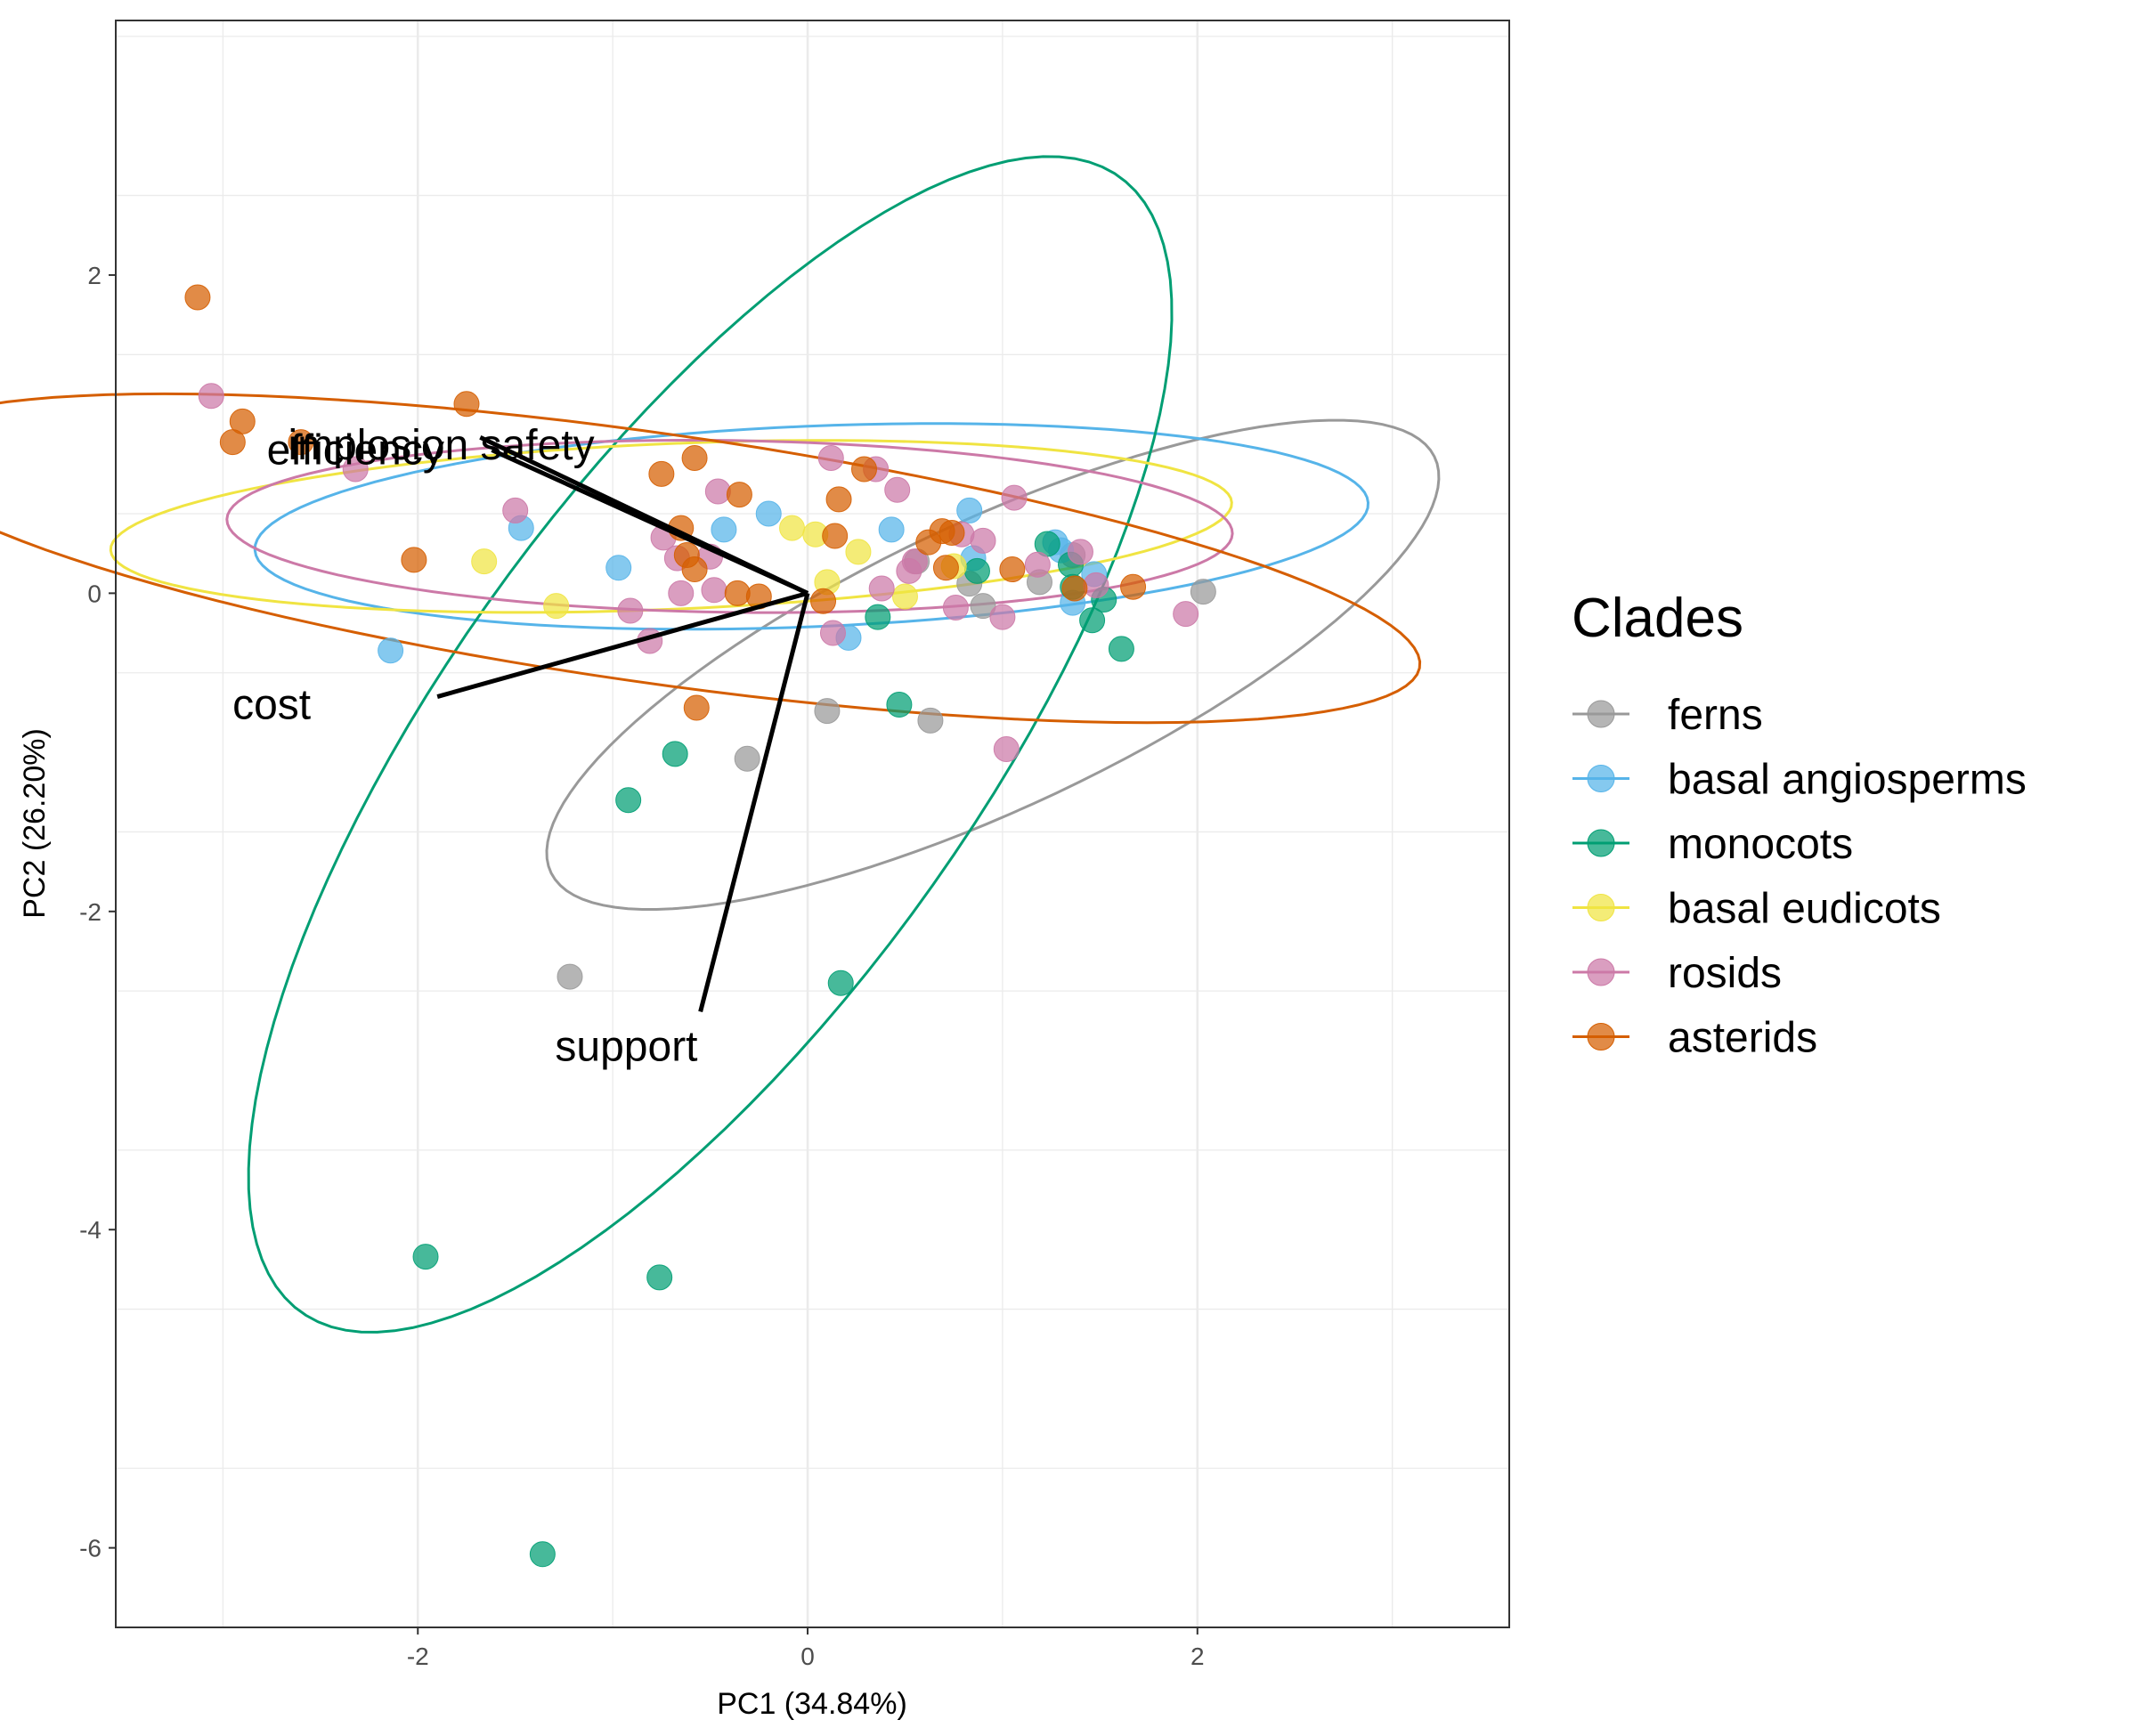 This screenshot has height=1736, width=2137. I want to click on legend-item-monocots: monocots, so click(1712, 844).